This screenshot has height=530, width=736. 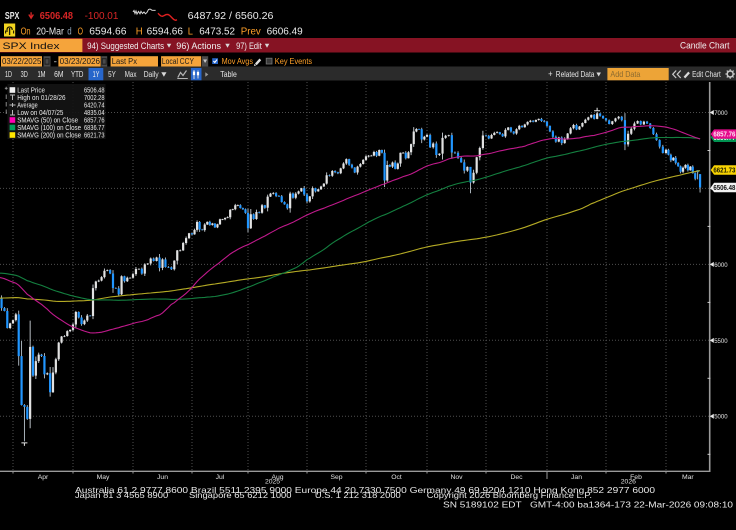 What do you see at coordinates (277, 477) in the screenshot?
I see `svg-text: Aug` at bounding box center [277, 477].